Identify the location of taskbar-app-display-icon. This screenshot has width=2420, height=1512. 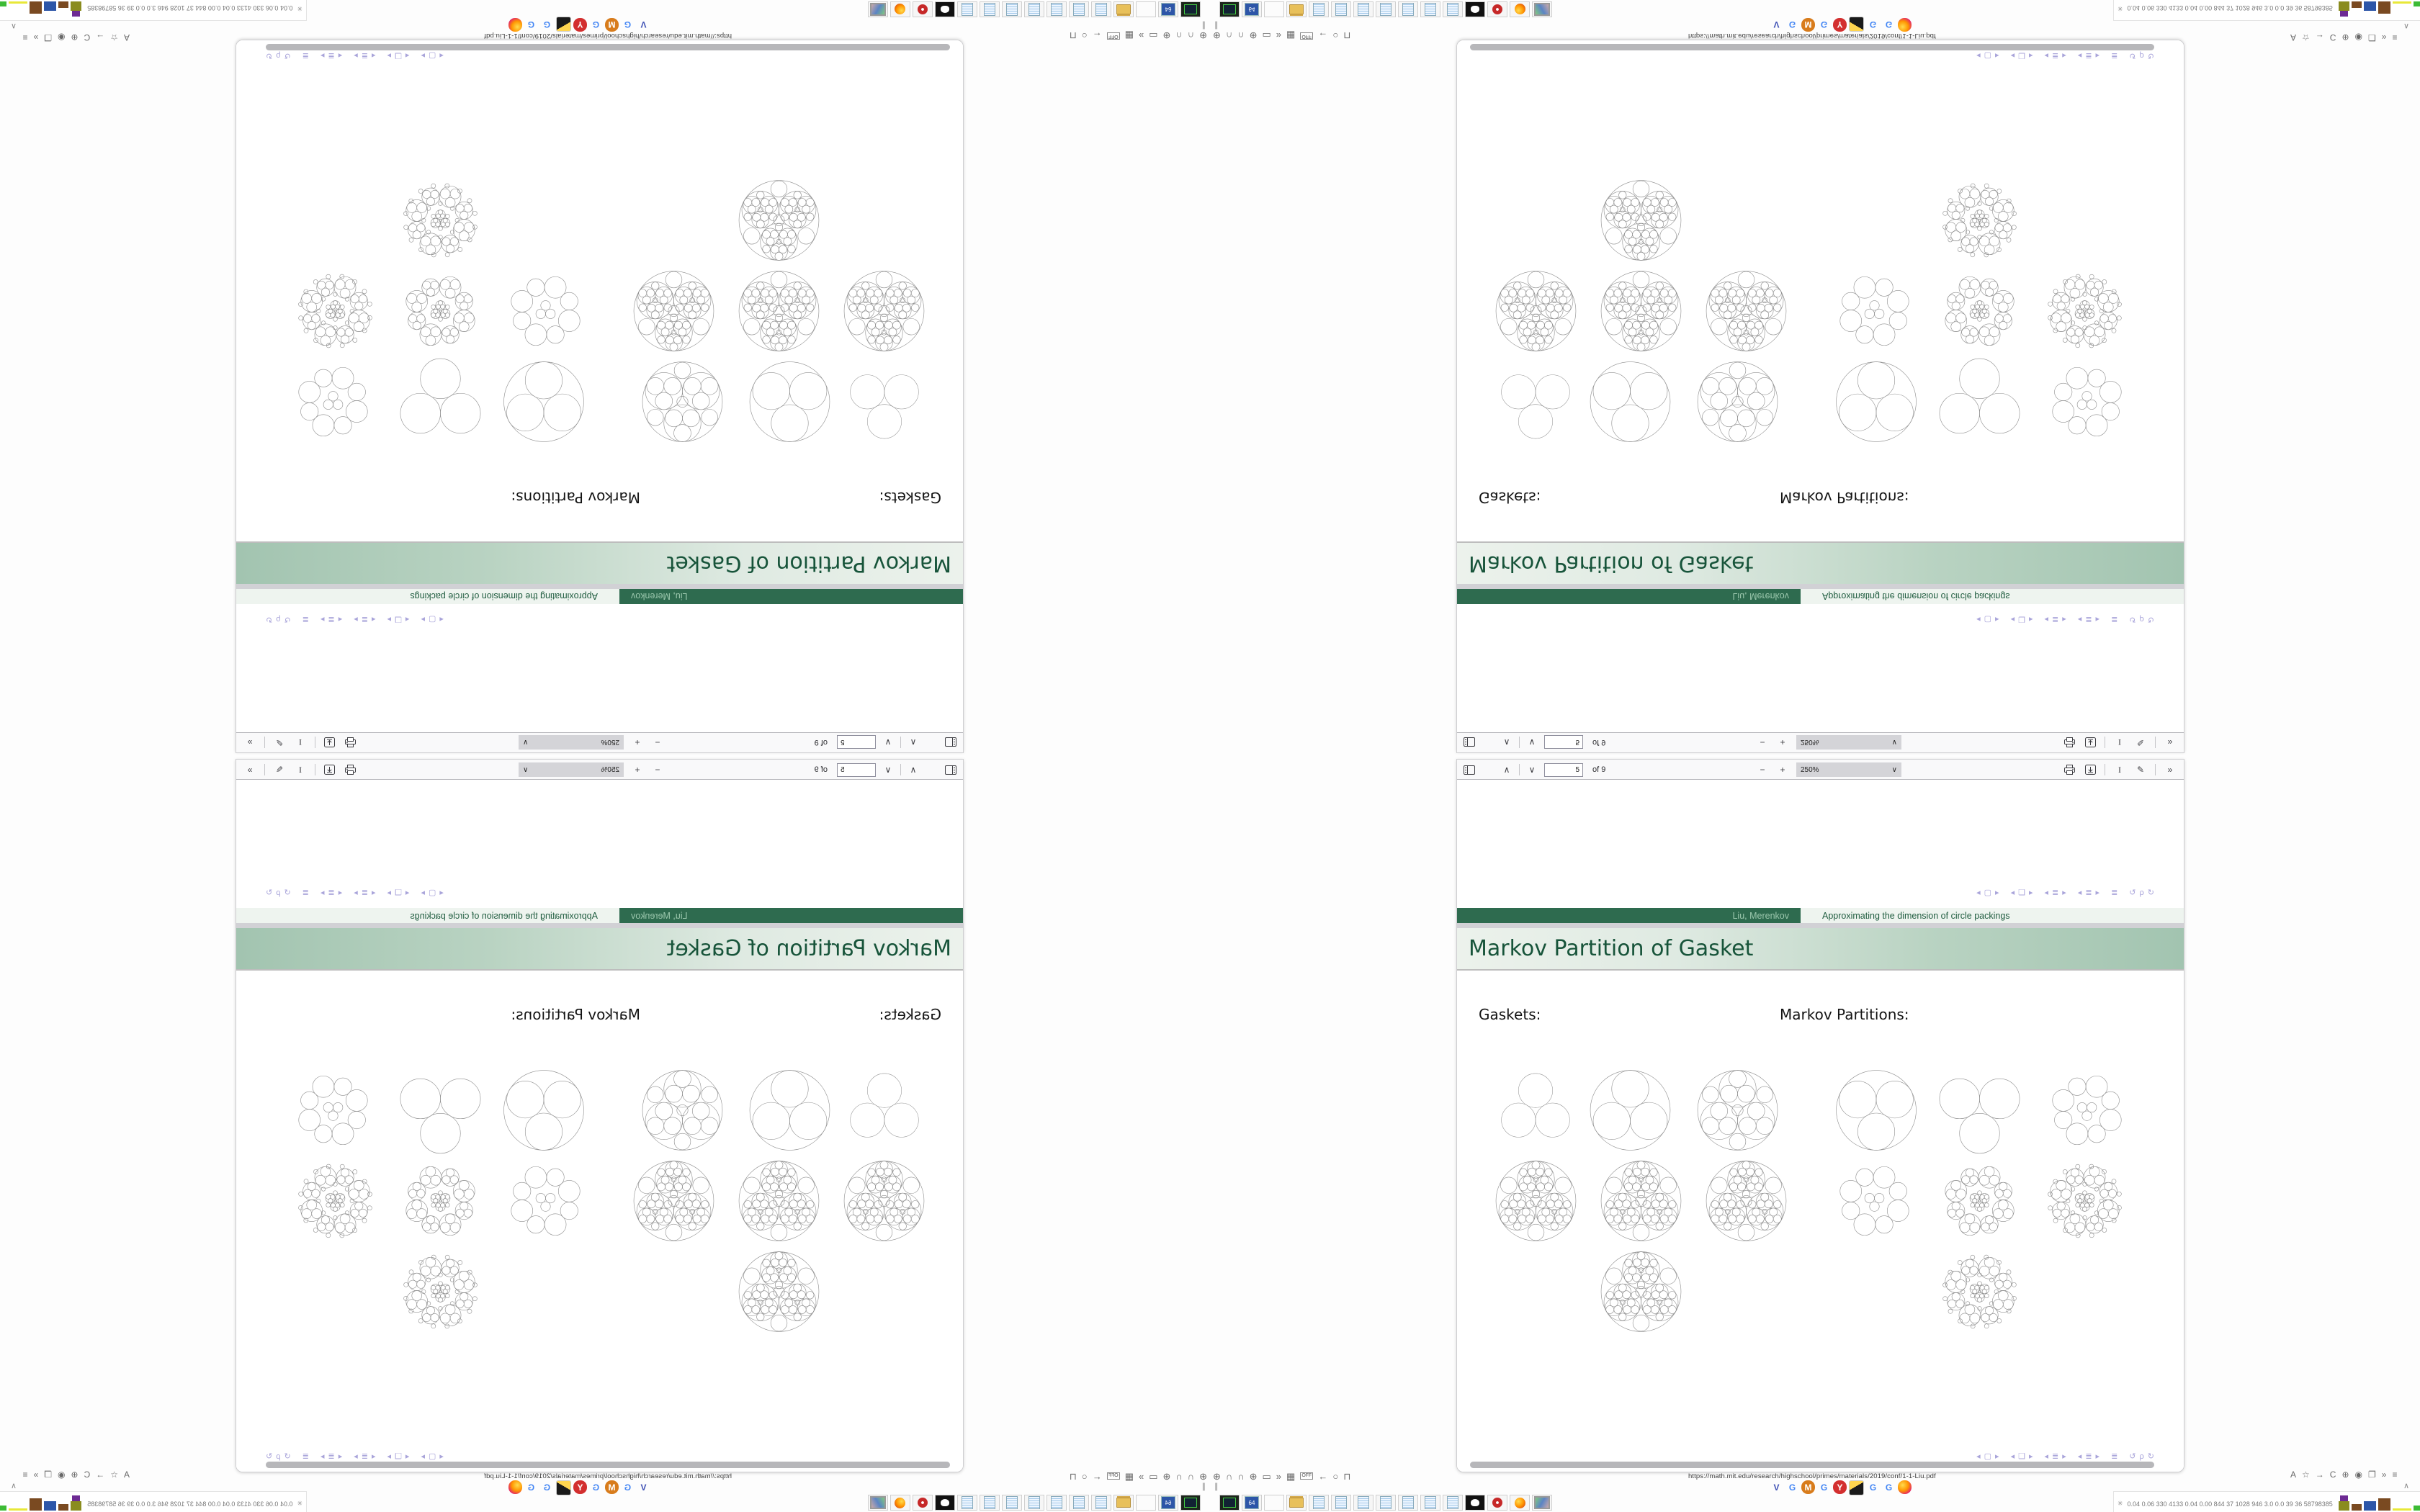
(878, 9).